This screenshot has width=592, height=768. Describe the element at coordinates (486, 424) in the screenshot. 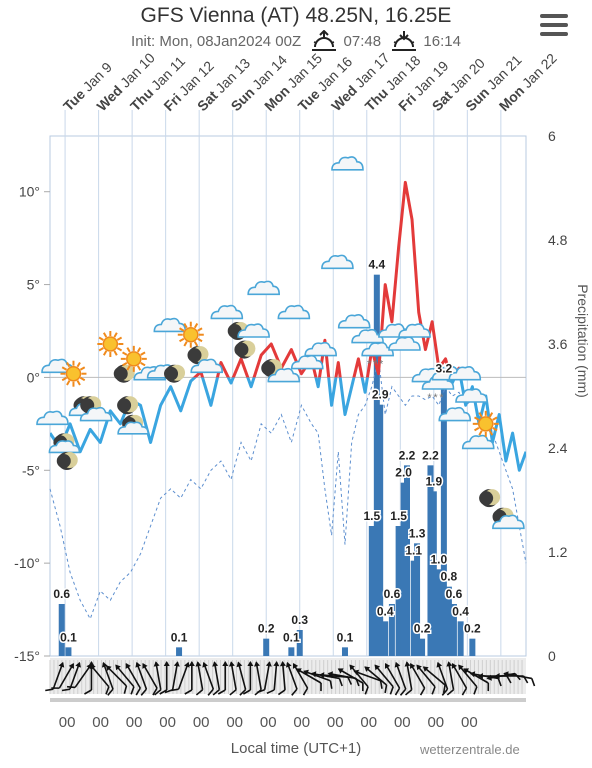

I see `sun-disc` at that location.